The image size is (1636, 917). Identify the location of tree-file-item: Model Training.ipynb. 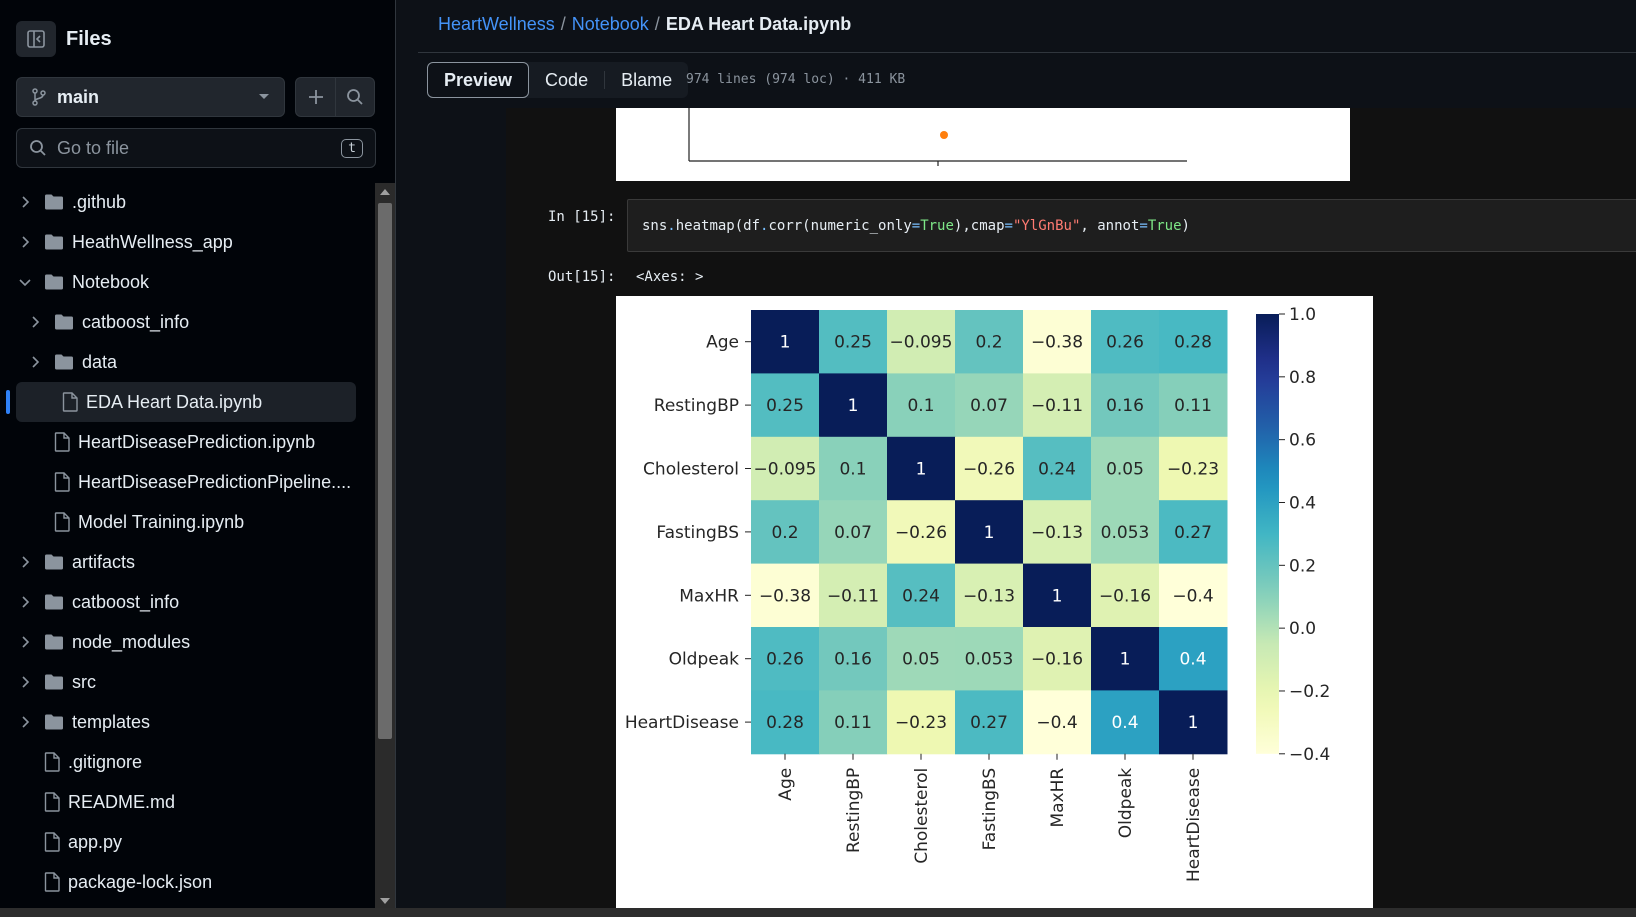
(186, 522).